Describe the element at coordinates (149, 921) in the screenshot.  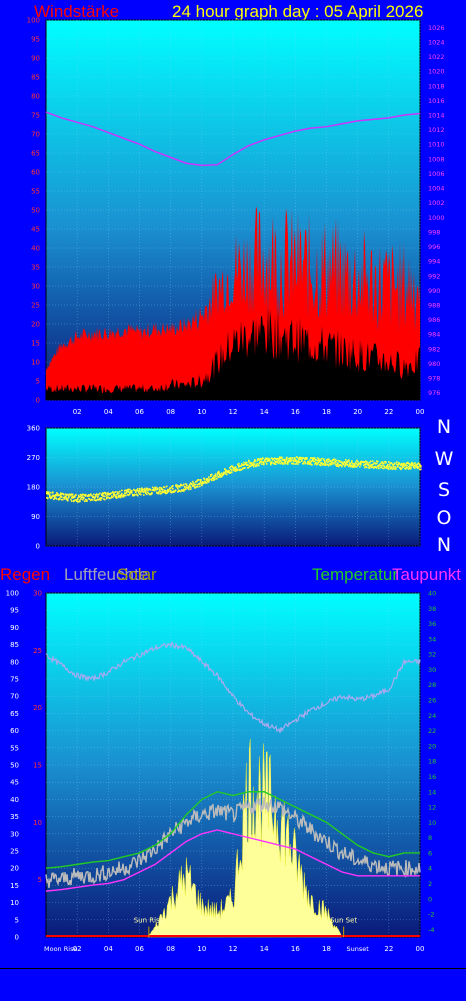
I see `sun-rise-label: Sun Rise` at that location.